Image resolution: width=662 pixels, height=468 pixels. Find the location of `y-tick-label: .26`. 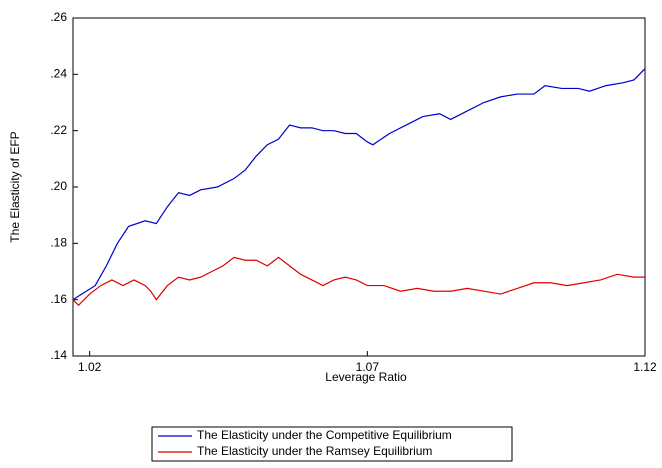

y-tick-label: .26 is located at coordinates (58, 17).